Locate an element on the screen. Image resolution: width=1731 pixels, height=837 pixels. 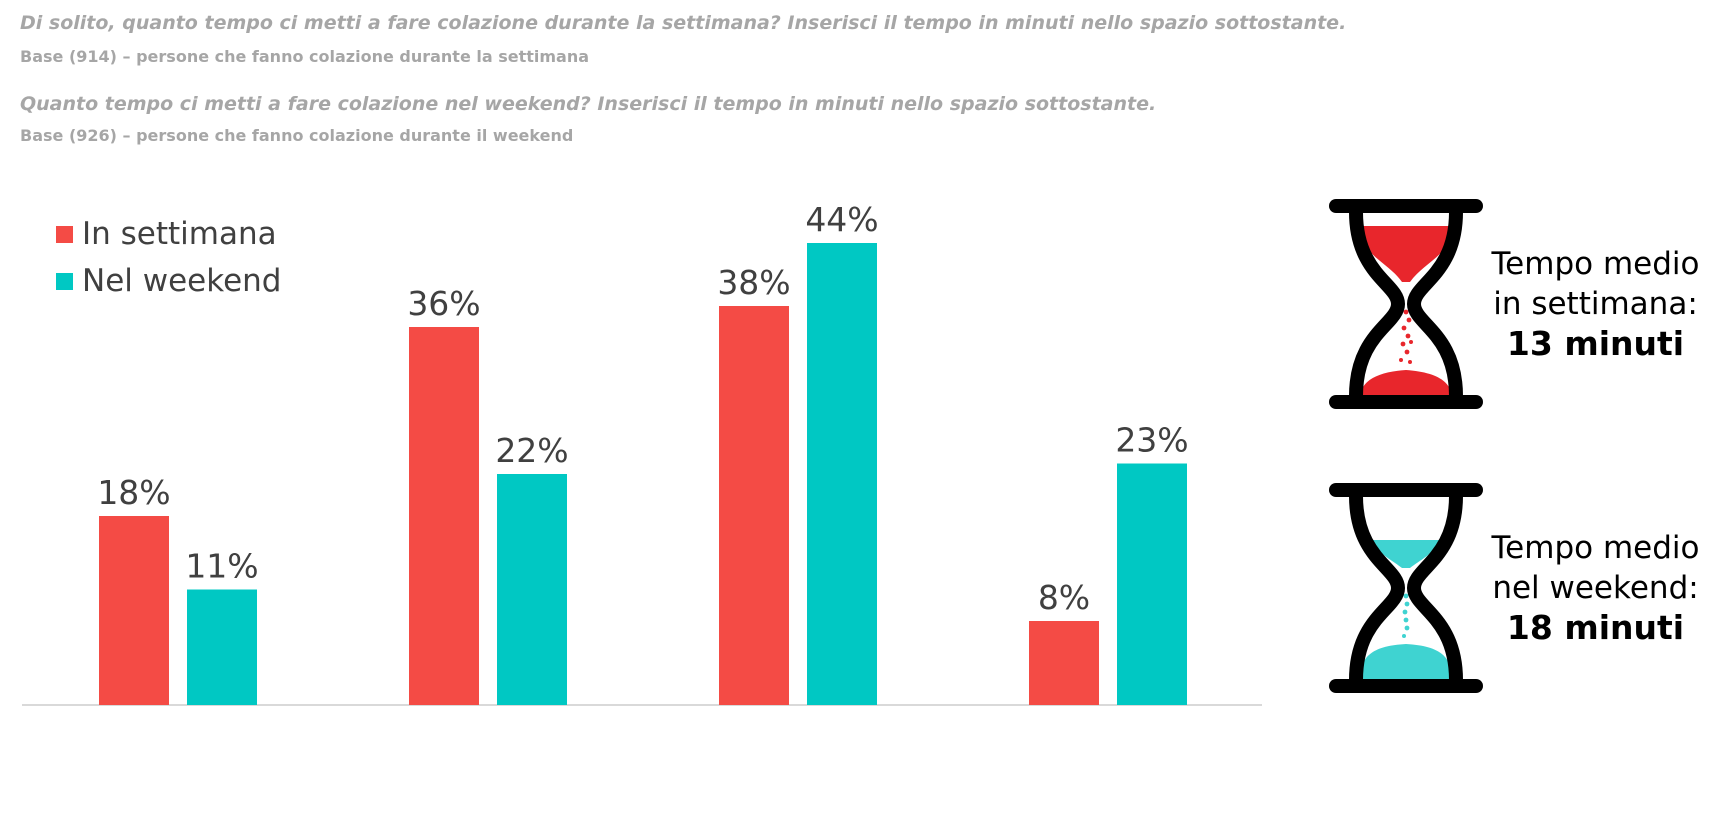
average-weekend-label-line2: nel weekend: is located at coordinates (1595, 588).